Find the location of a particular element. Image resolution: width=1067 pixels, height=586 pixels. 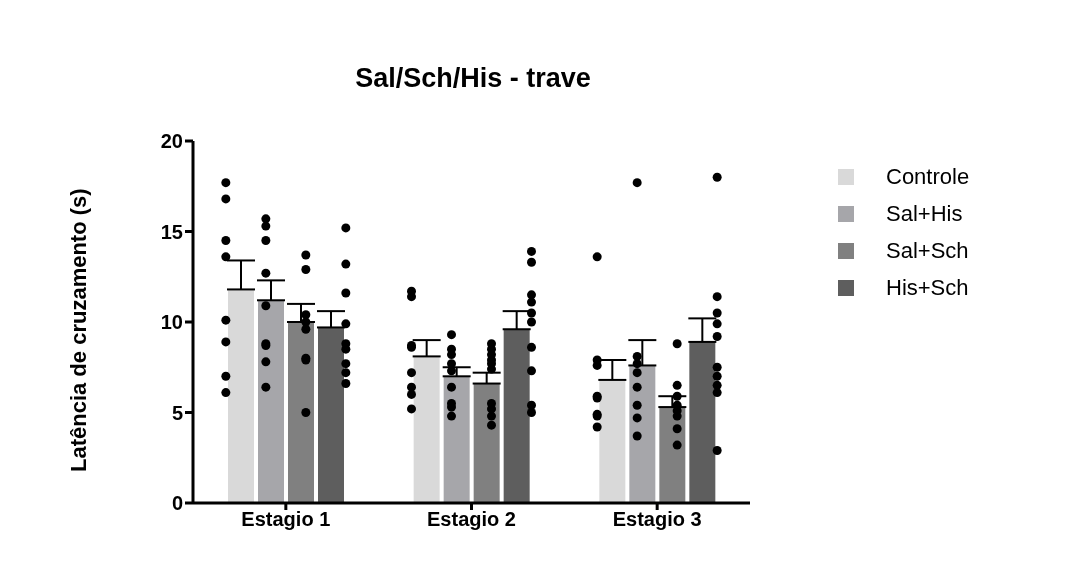

y-tick-label: 5 is located at coordinates (177, 412).